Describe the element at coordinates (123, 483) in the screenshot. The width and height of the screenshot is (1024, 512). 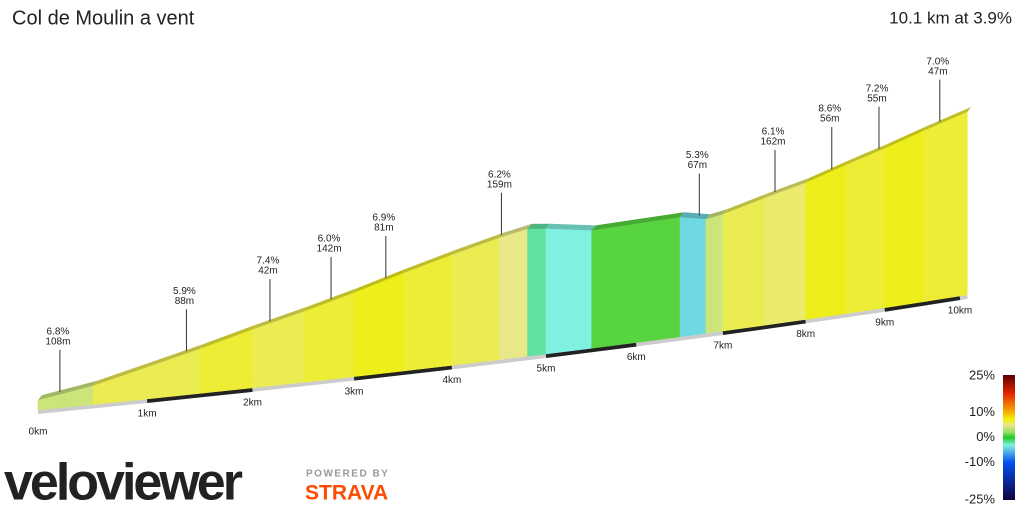
I see `logo: veloviewer` at that location.